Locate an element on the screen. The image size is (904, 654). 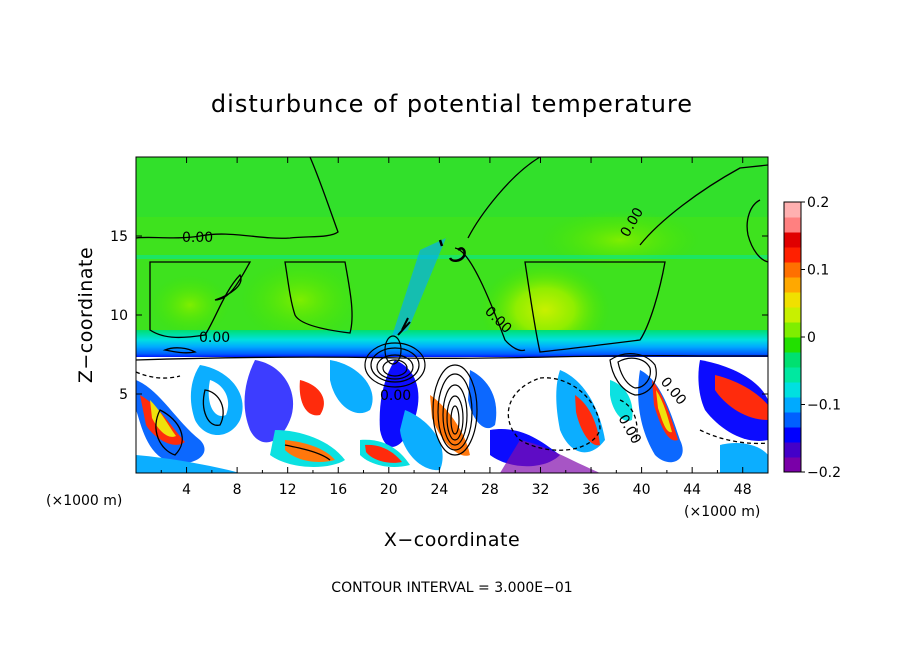
x-axis-unit-right: (×1000 m) is located at coordinates (722, 512).